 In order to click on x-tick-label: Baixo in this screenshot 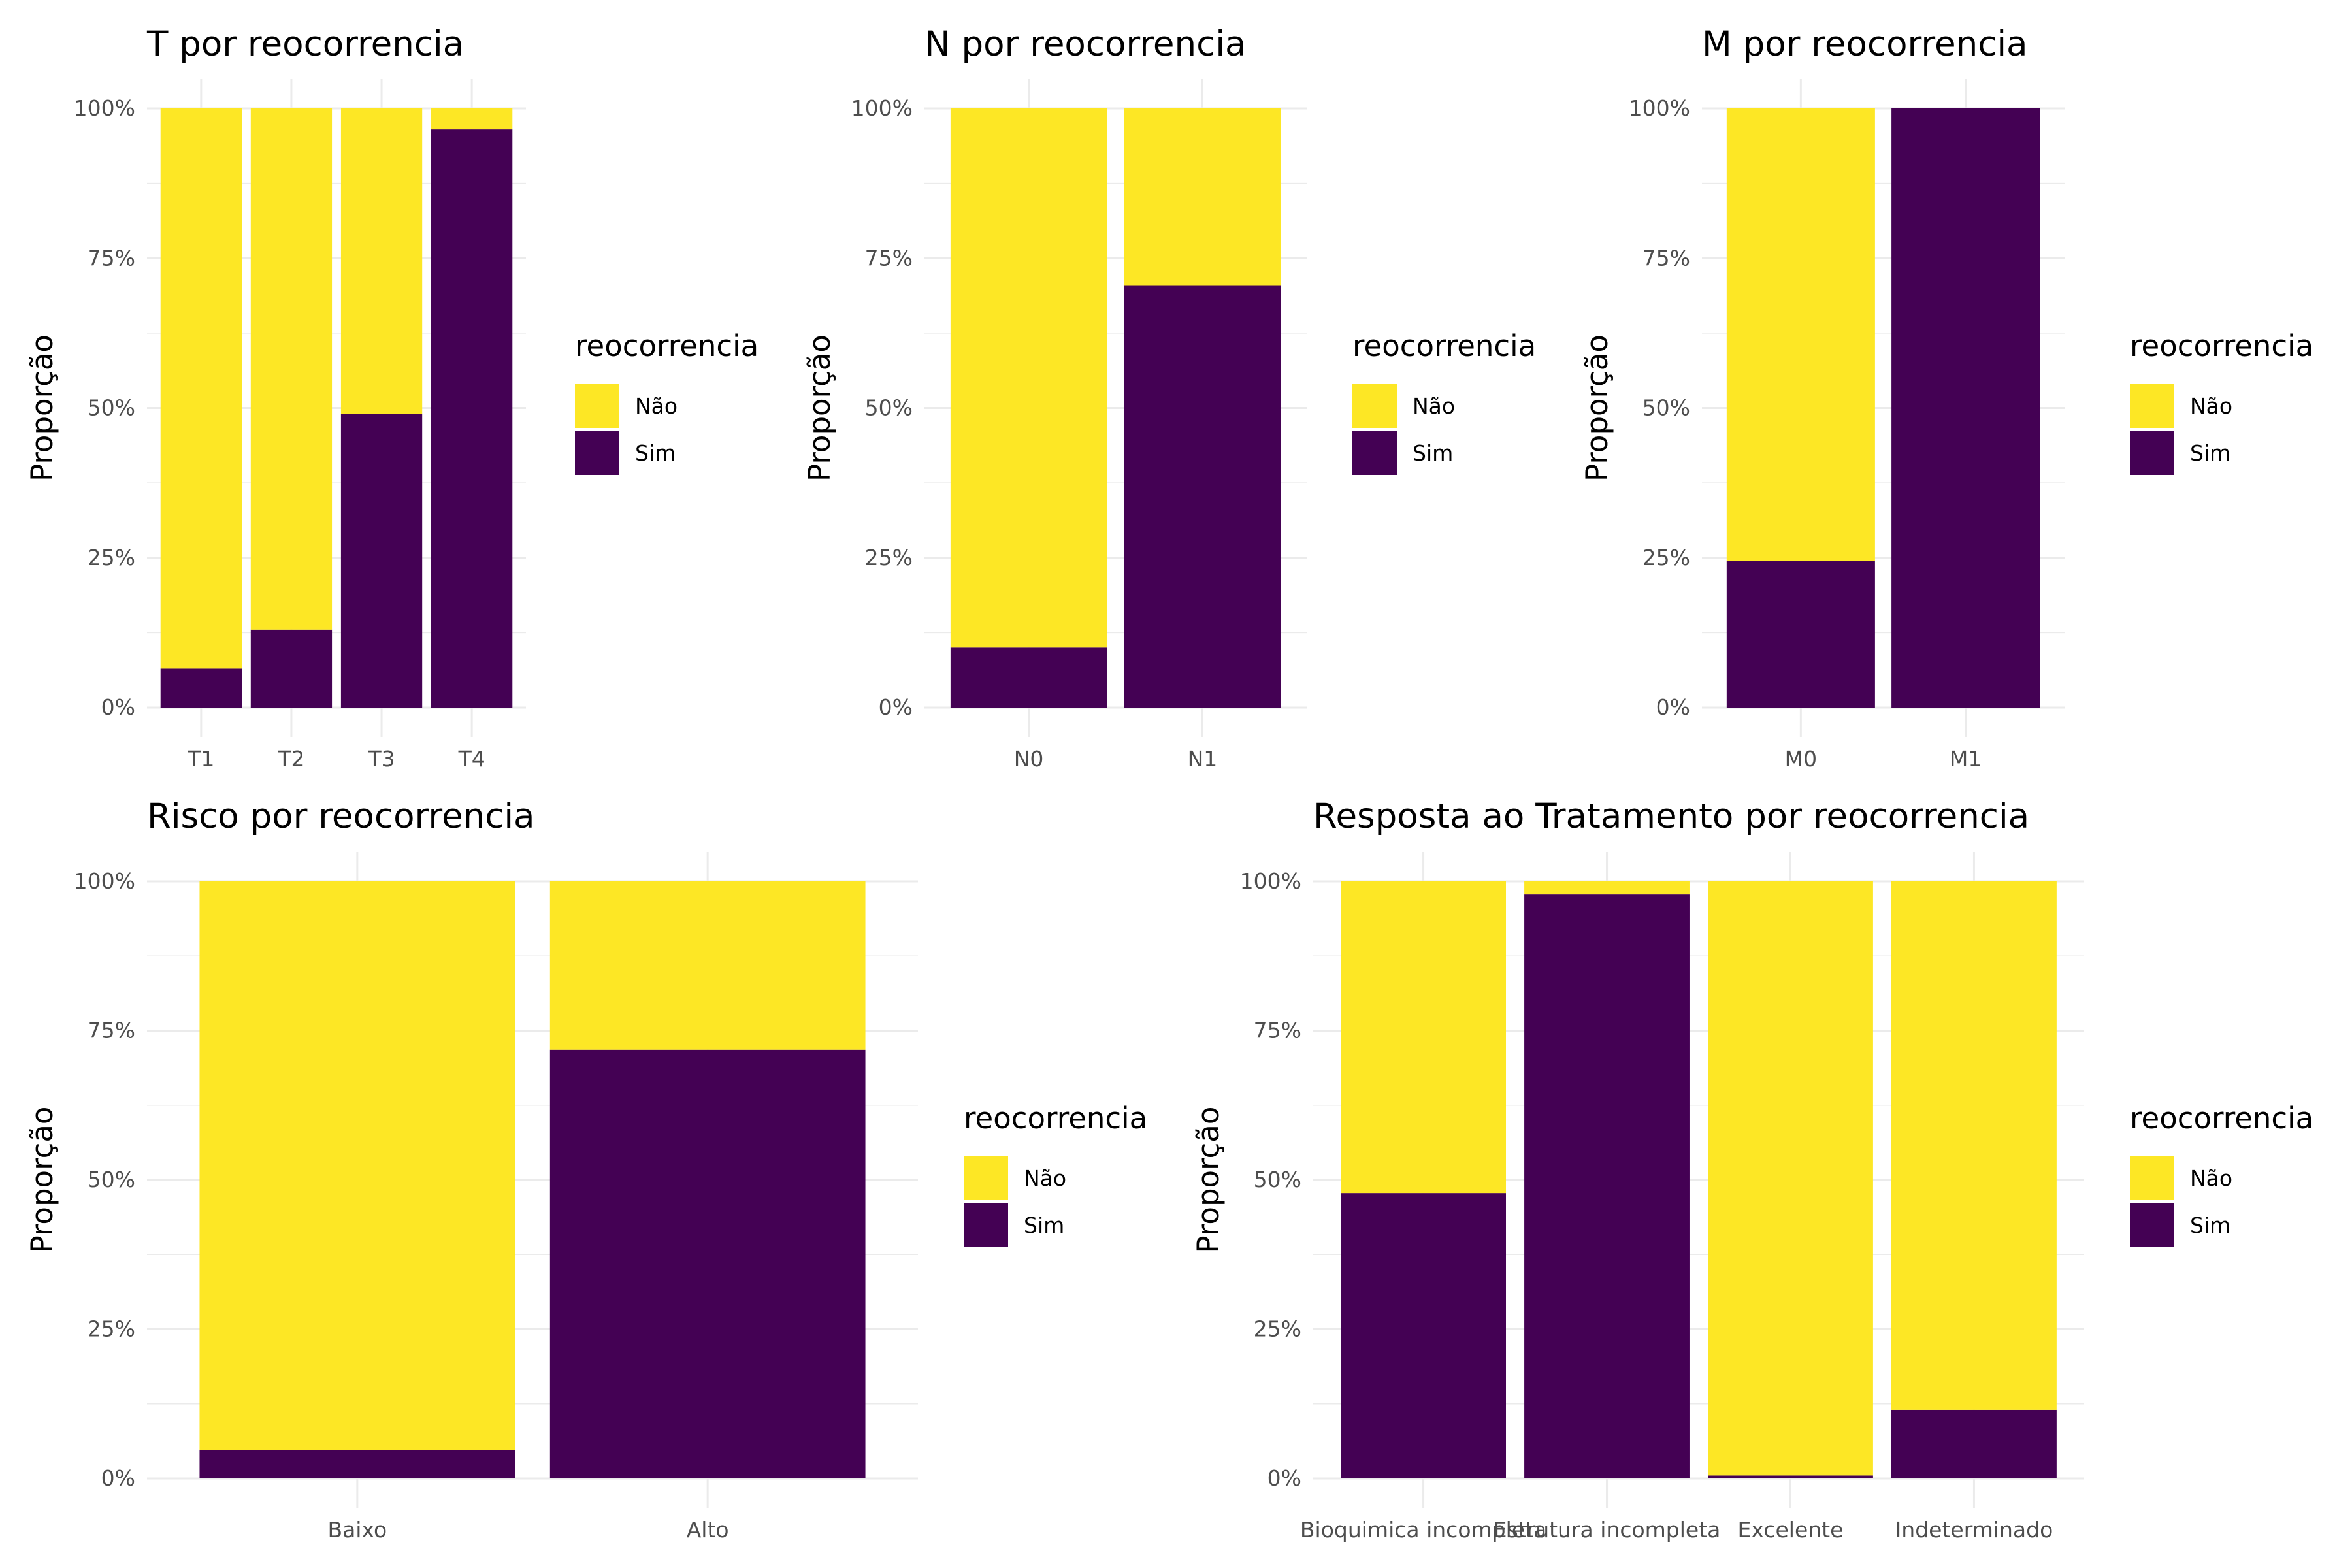, I will do `click(357, 1530)`.